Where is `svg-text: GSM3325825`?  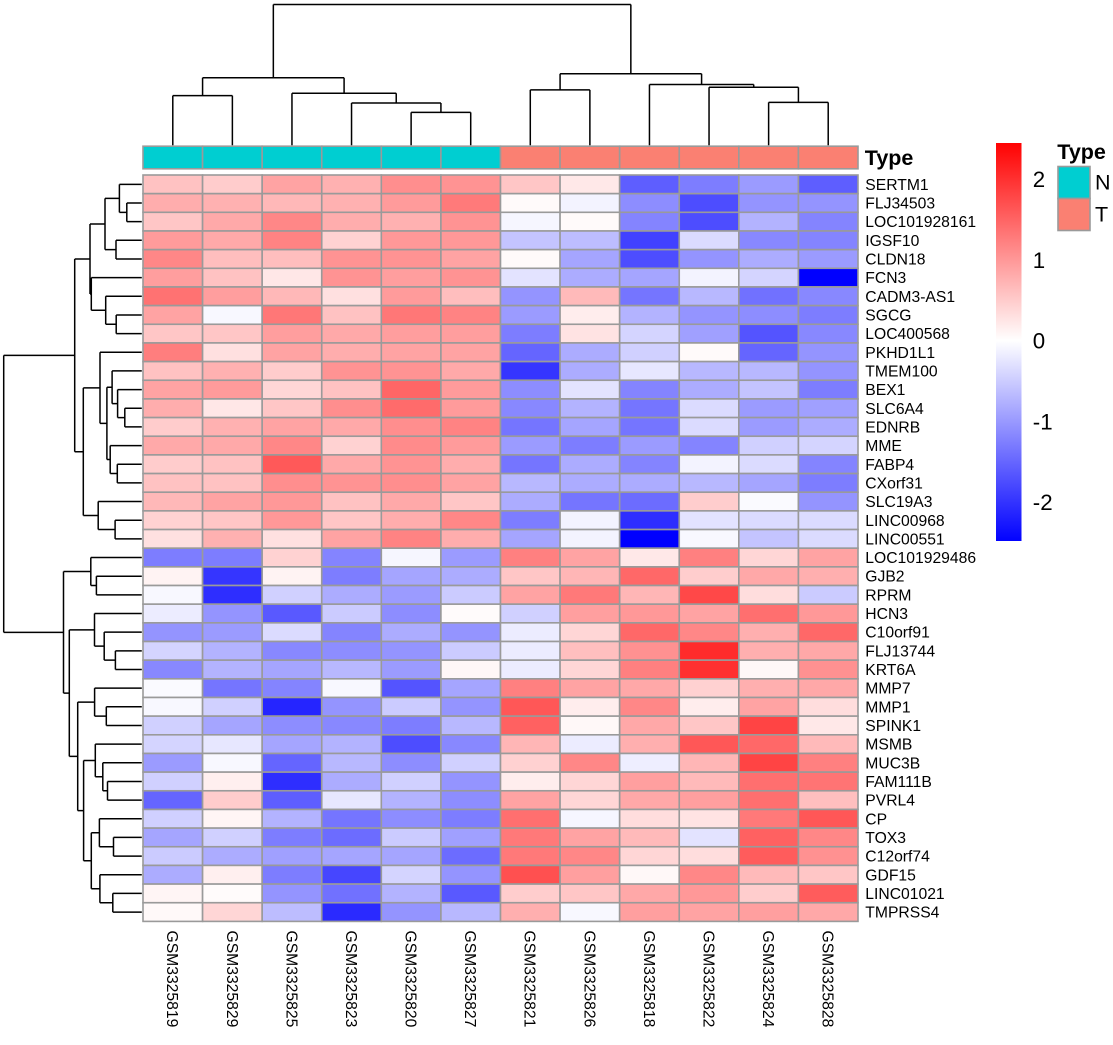
svg-text: GSM3325825 is located at coordinates (290, 979).